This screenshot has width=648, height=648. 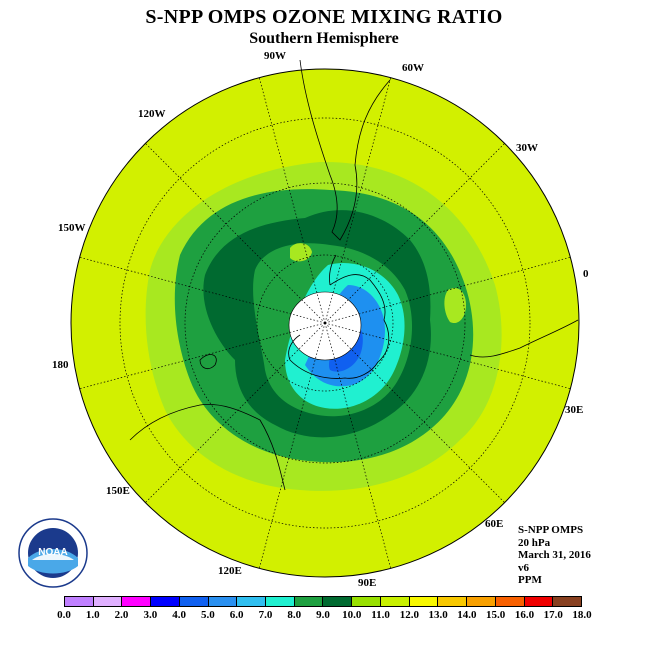 What do you see at coordinates (275, 56) in the screenshot?
I see `lon-label-90w: 90W` at bounding box center [275, 56].